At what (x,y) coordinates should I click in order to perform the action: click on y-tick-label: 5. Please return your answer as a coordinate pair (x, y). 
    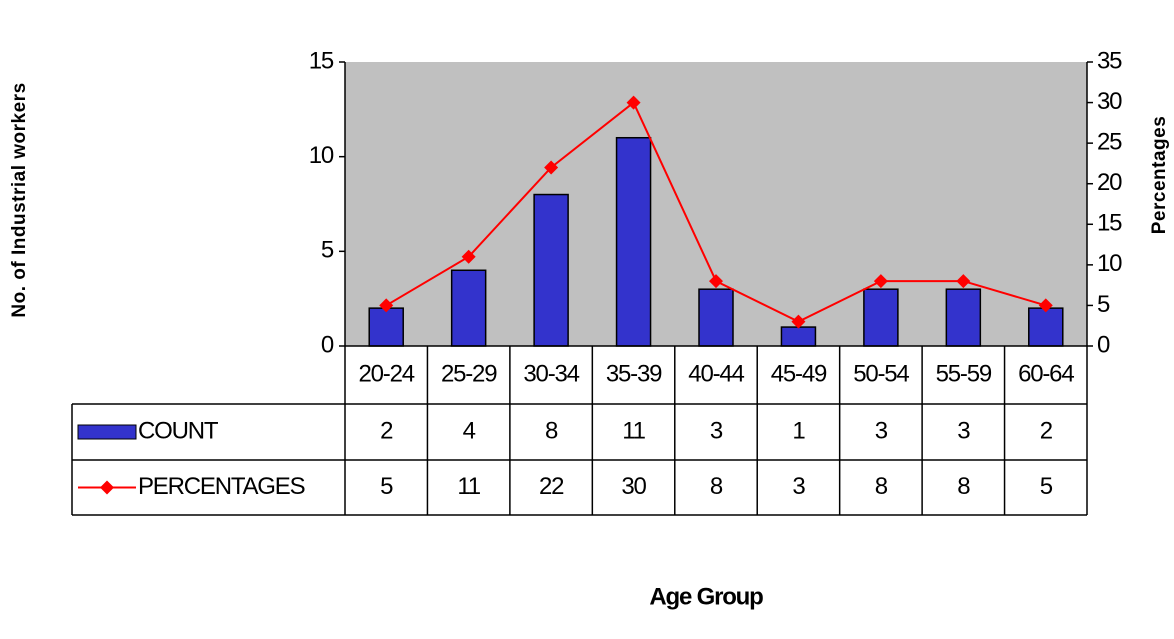
    Looking at the image, I should click on (327, 250).